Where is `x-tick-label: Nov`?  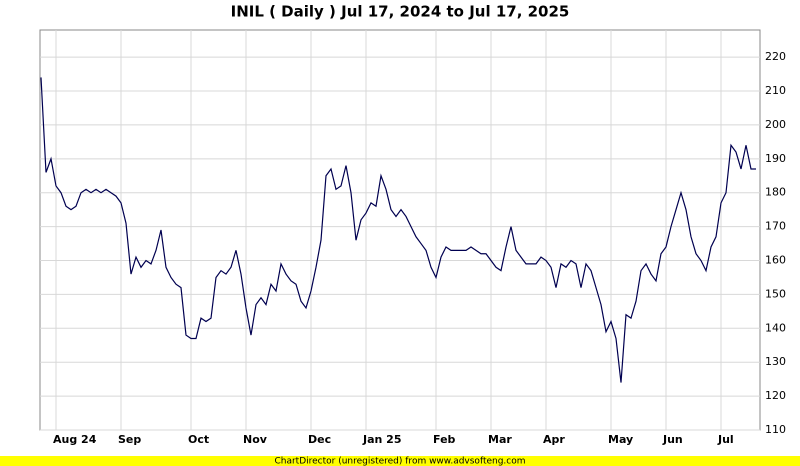 x-tick-label: Nov is located at coordinates (255, 439).